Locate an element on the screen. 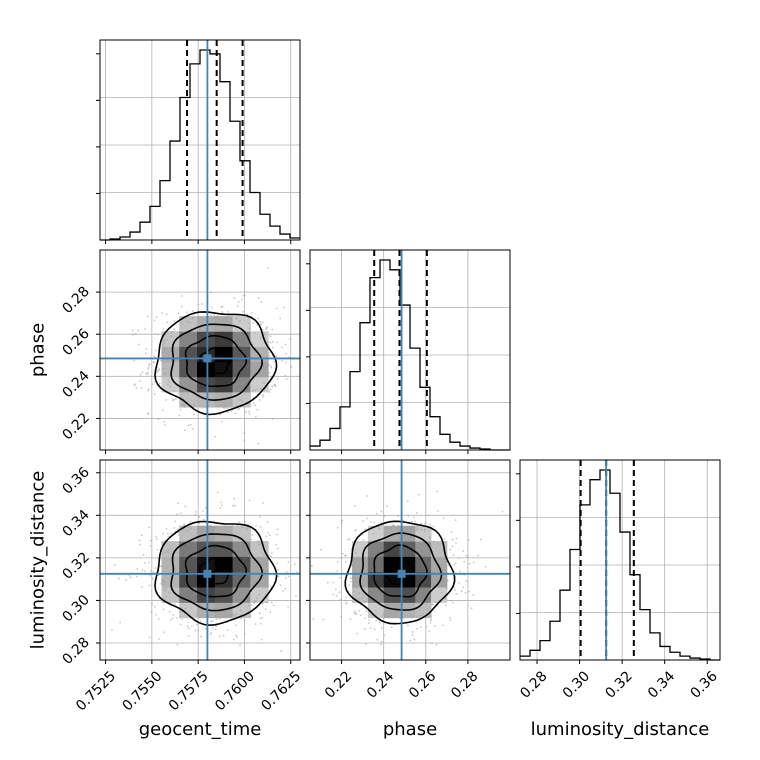 This screenshot has height=760, width=760. panel-frame is located at coordinates (200, 560).